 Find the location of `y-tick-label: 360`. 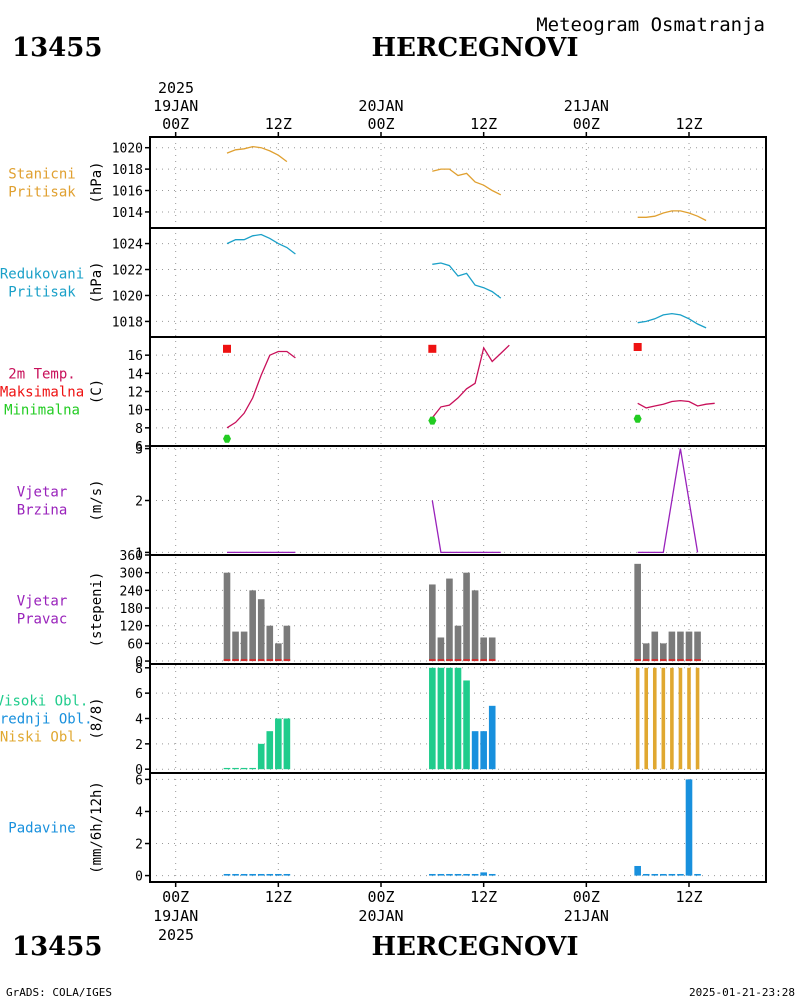

y-tick-label: 360 is located at coordinates (131, 556).